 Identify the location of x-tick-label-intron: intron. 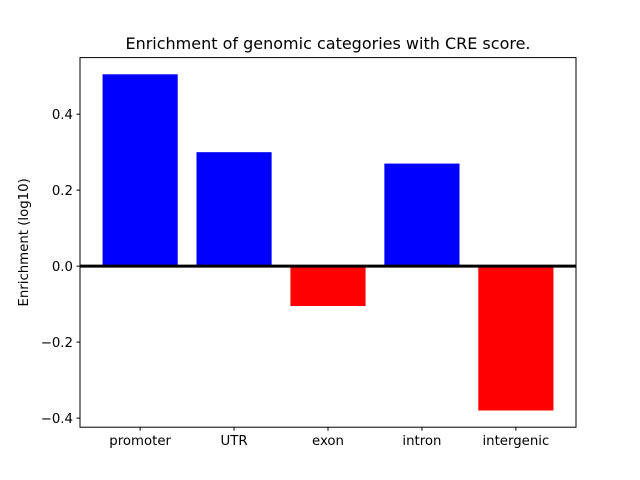
(421, 441).